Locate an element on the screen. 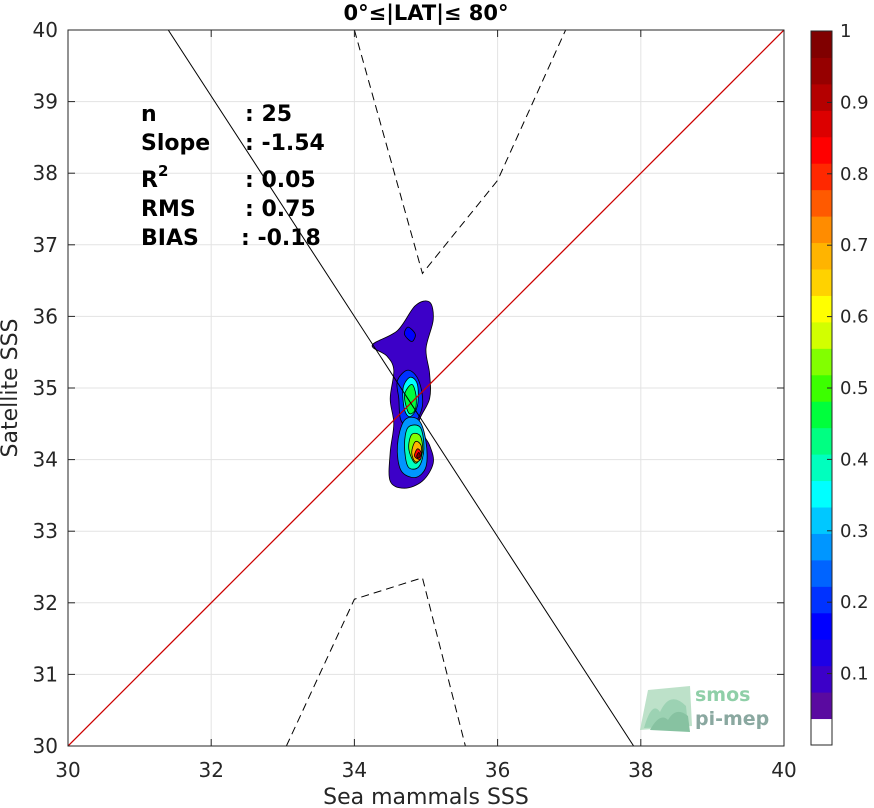 The image size is (874, 808). chart-title: 0°≤|LAT|≤ 80° is located at coordinates (425, 13).